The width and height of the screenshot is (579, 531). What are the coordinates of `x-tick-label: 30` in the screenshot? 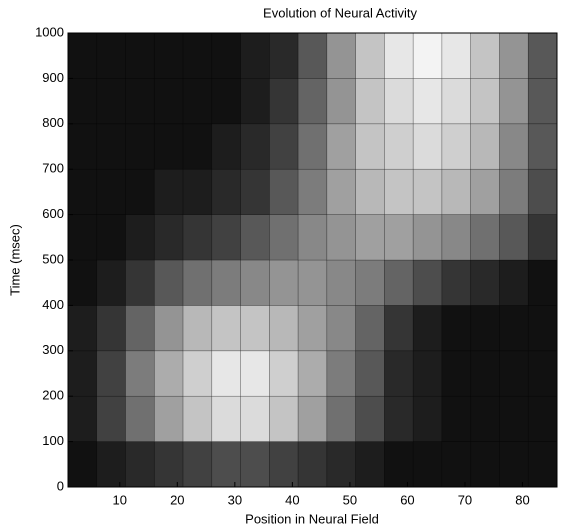 It's located at (235, 499).